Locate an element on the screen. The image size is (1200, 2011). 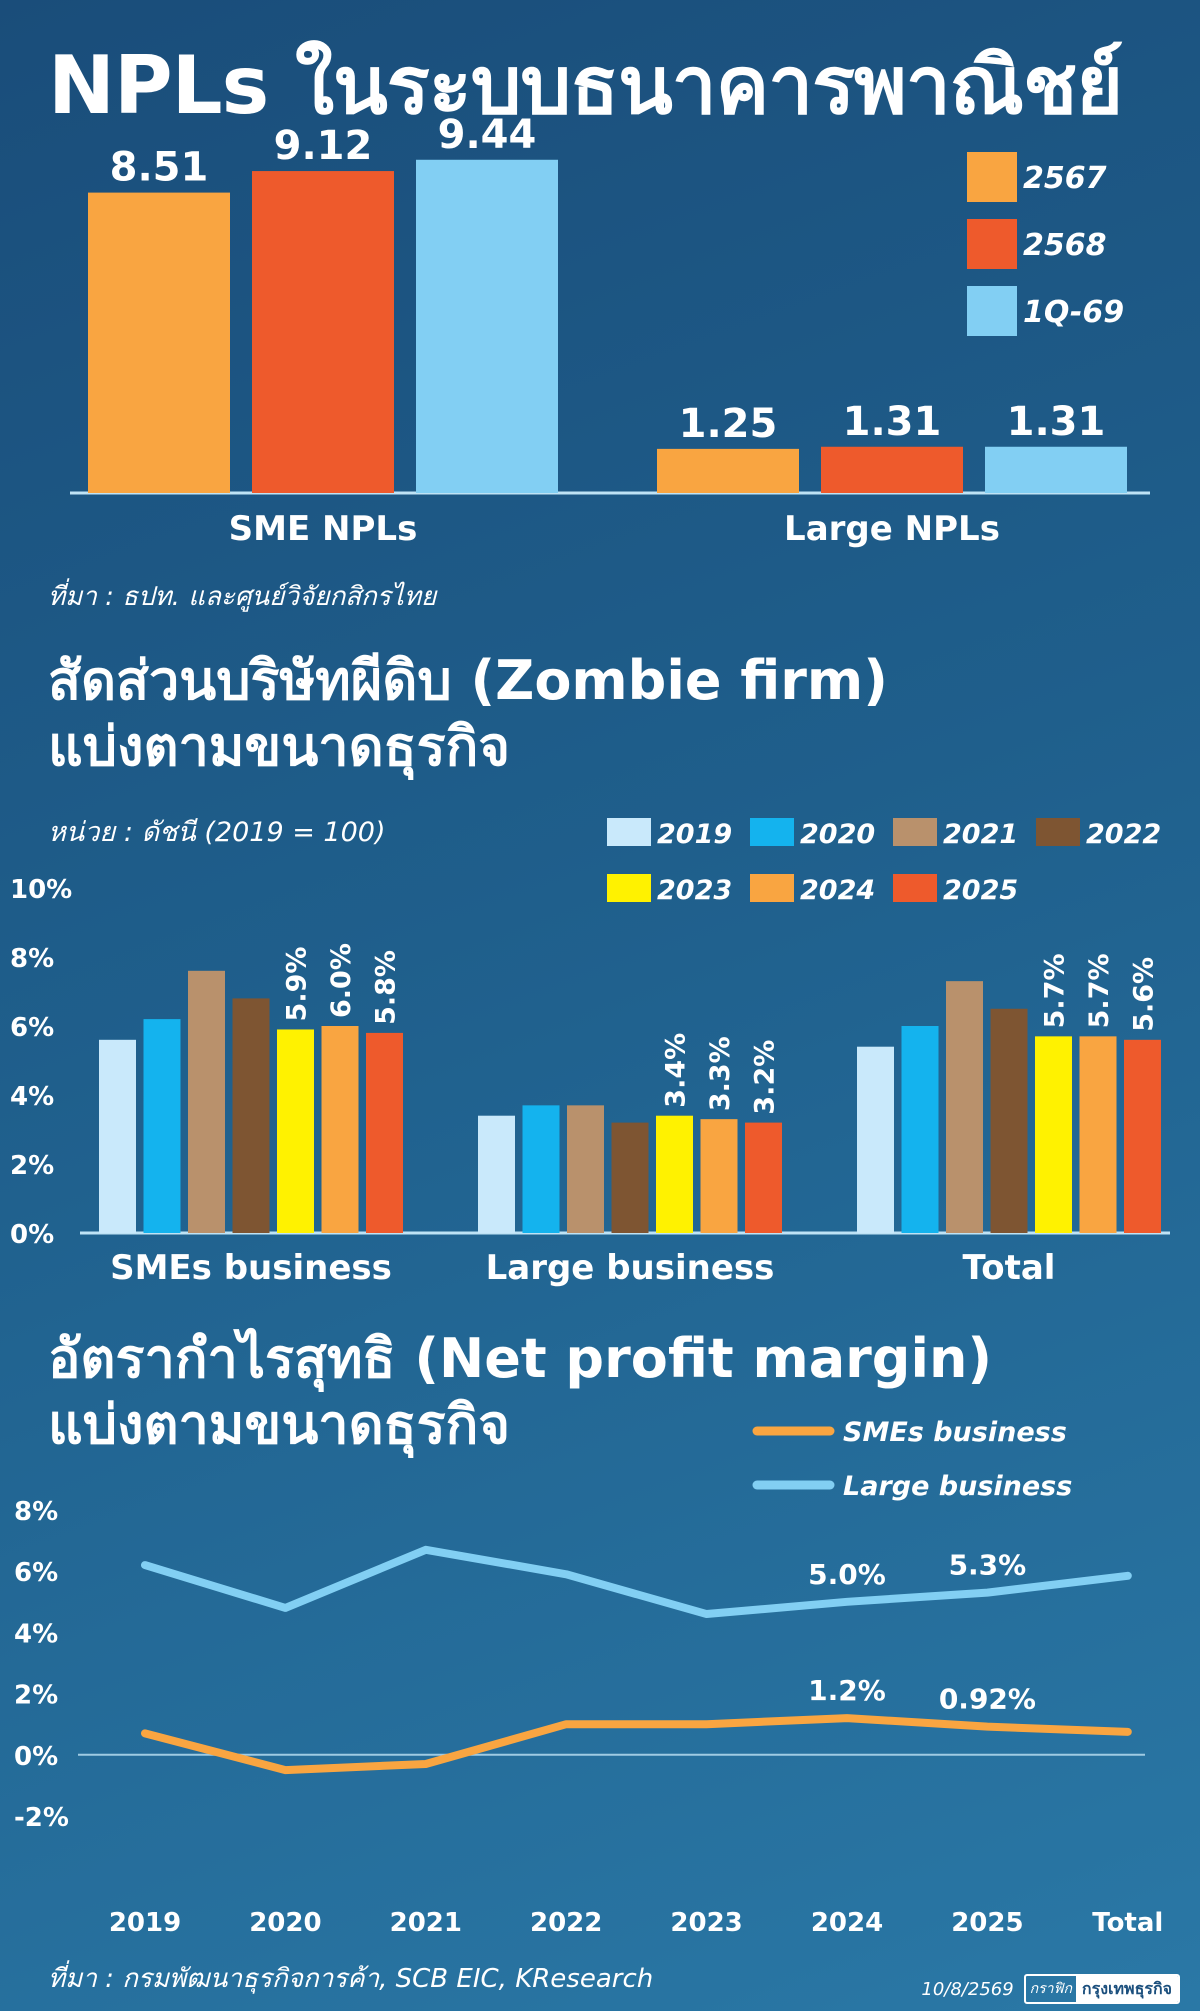
legend-label: SMEs business is located at coordinates (955, 1432).